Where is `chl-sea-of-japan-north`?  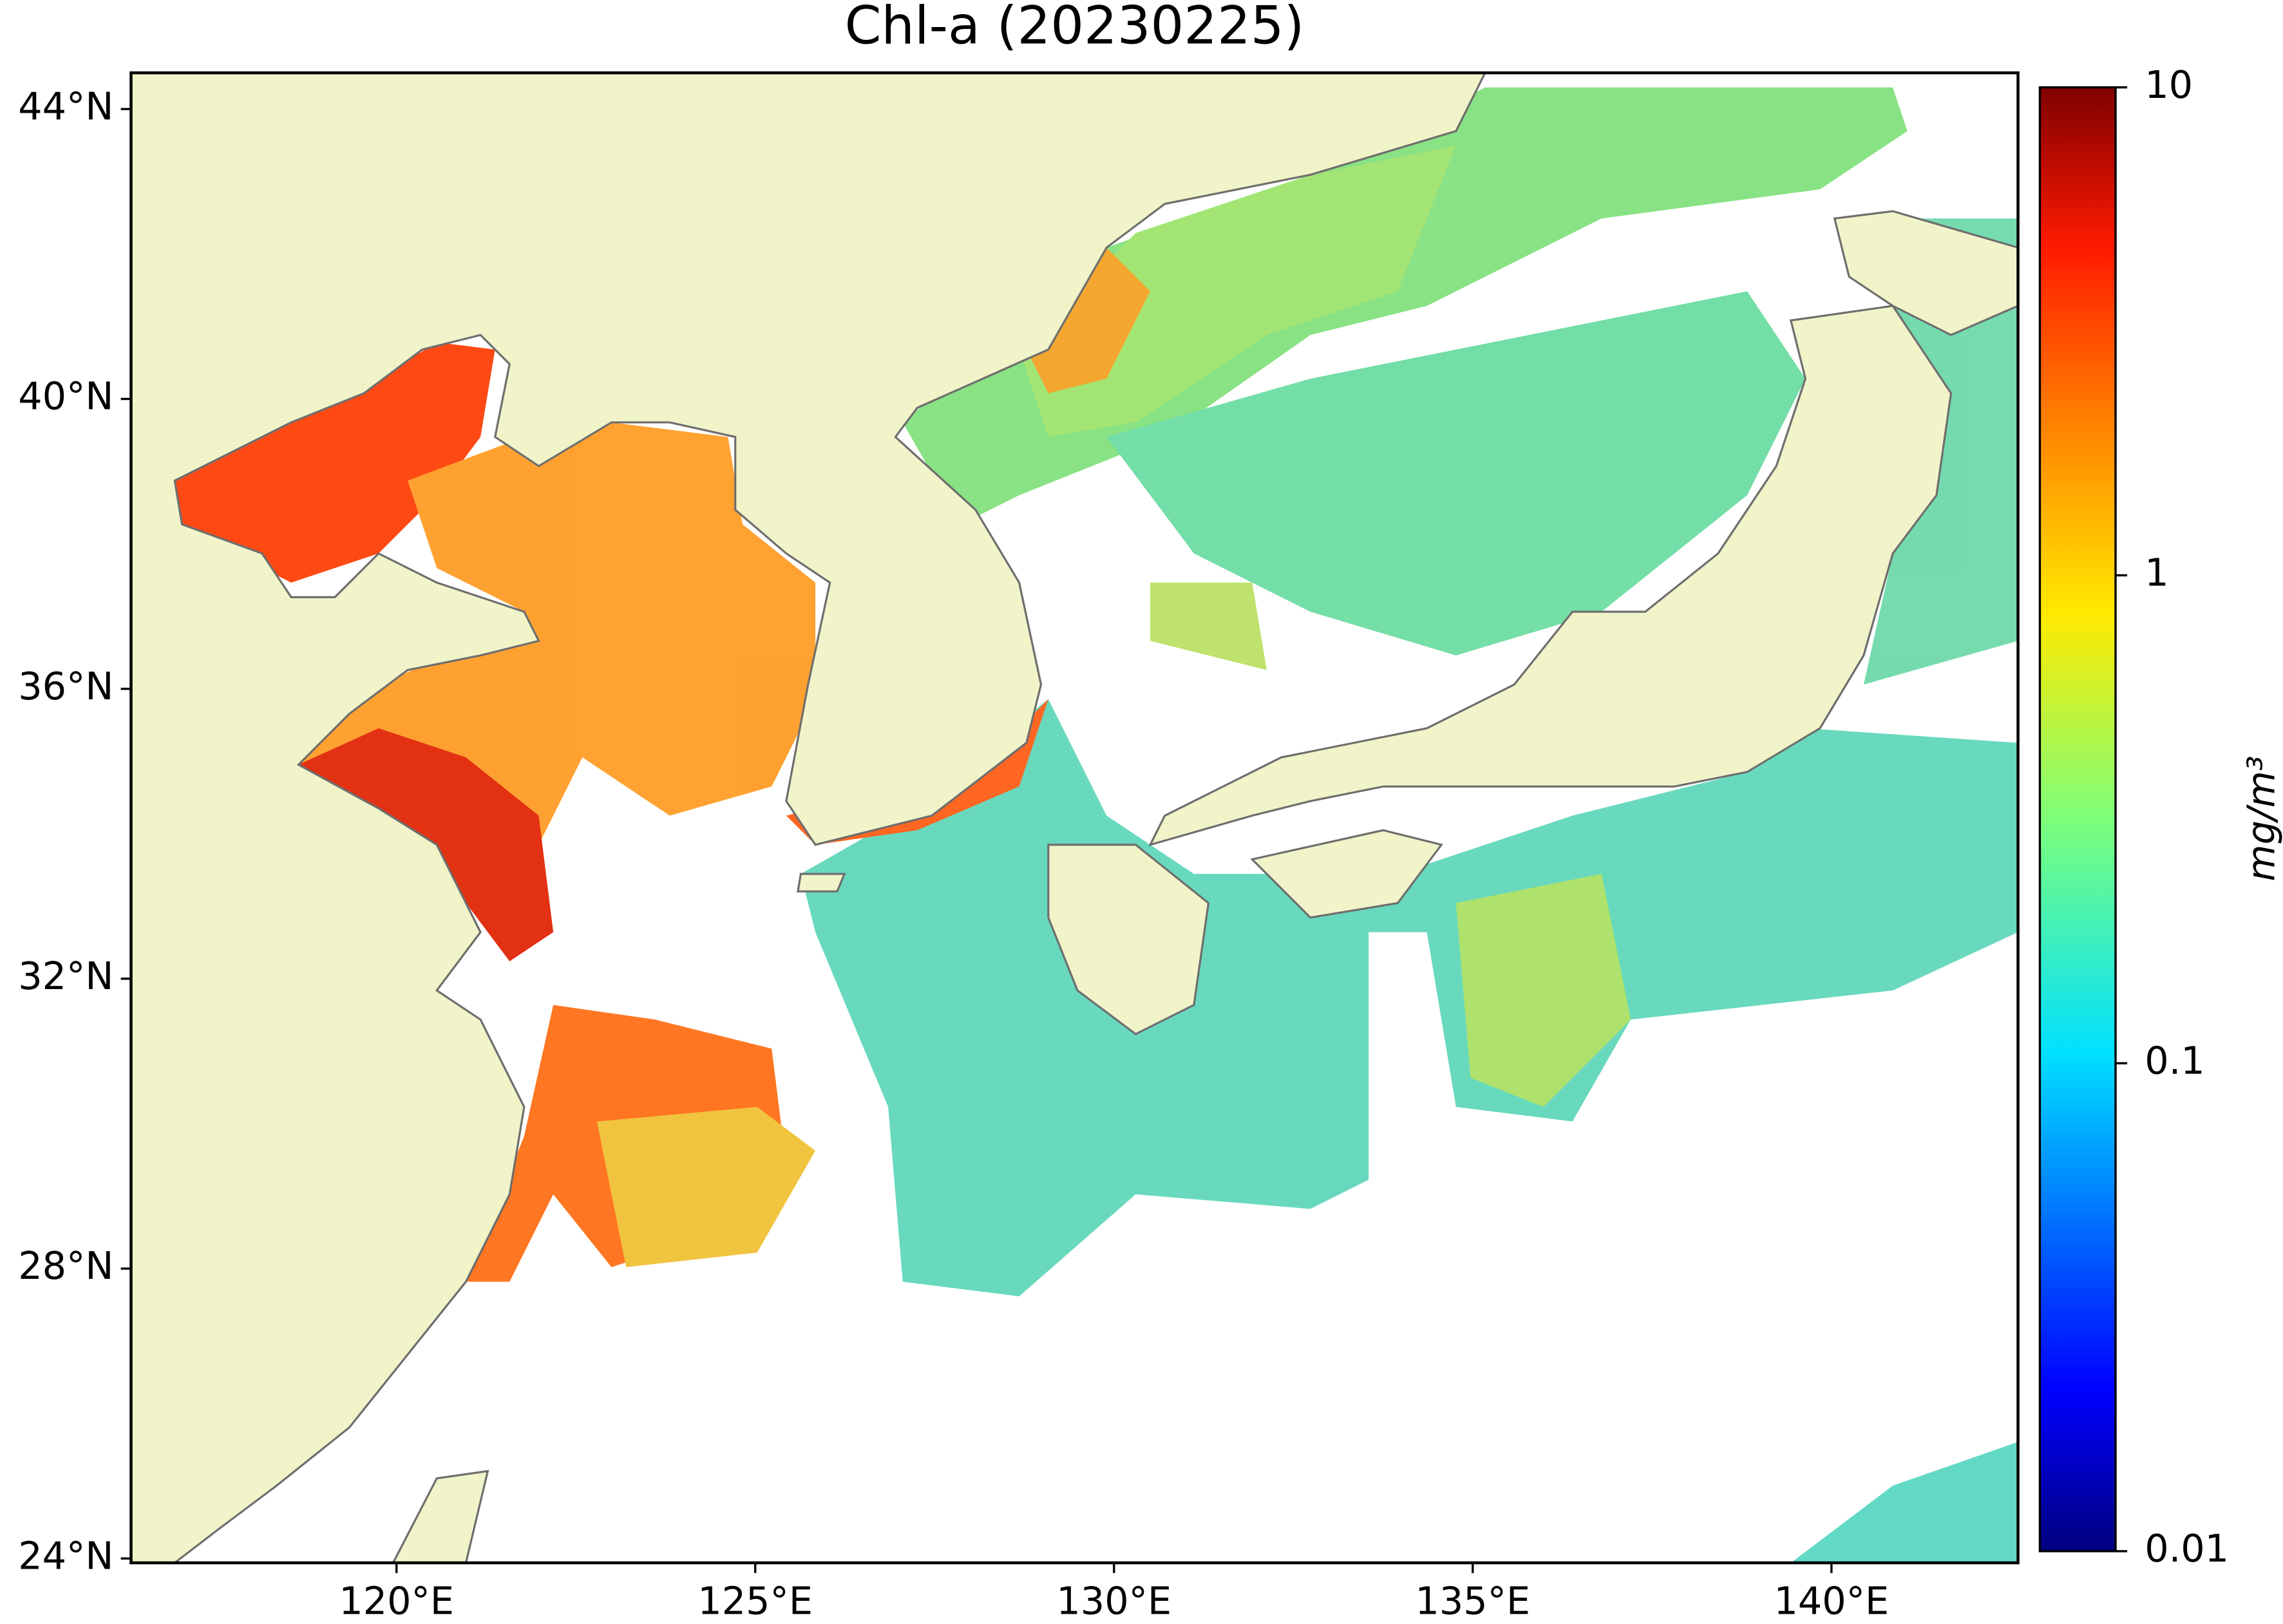
chl-sea-of-japan-north is located at coordinates (1405, 306).